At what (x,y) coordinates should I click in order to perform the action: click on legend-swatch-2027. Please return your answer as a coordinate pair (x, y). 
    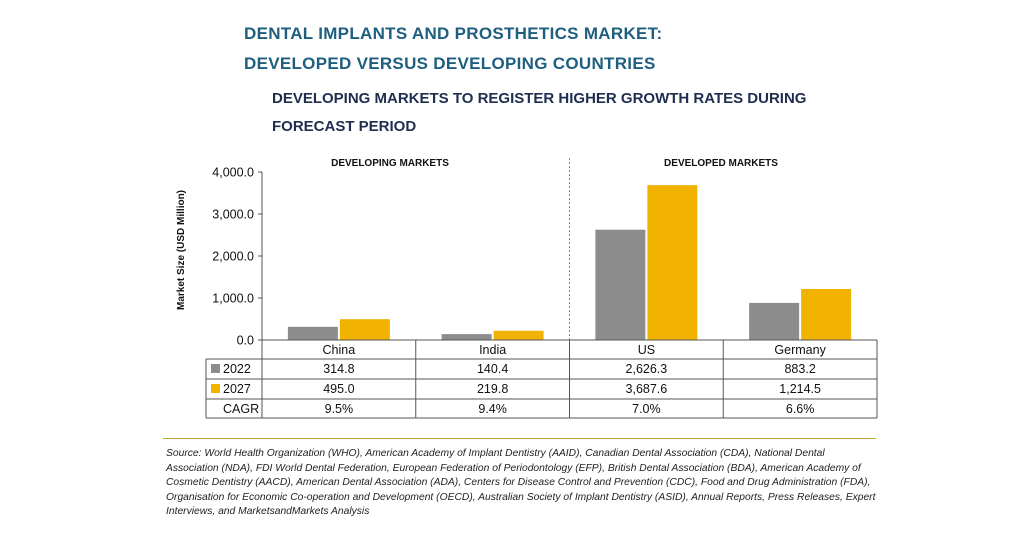
    Looking at the image, I should click on (215, 388).